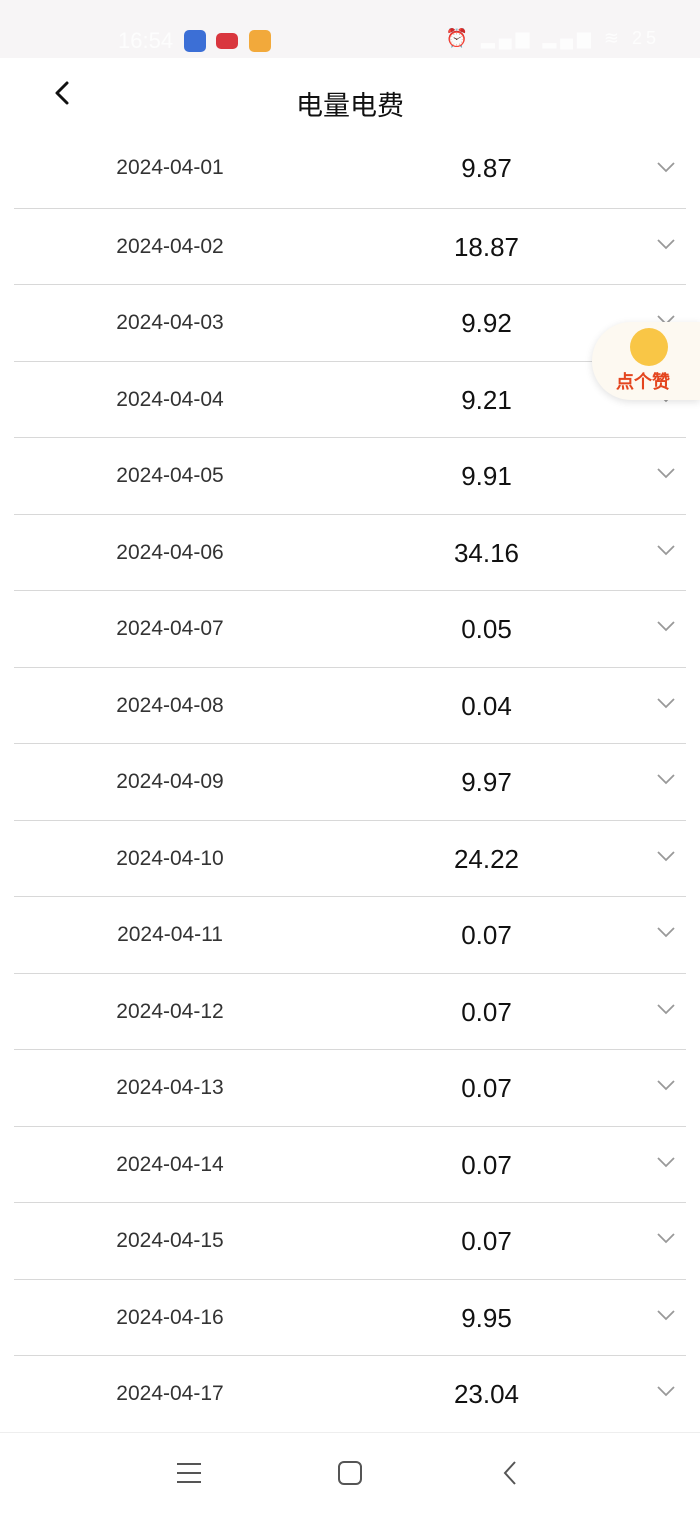  I want to click on list-item: 2024-04-05 9.91, so click(350, 476).